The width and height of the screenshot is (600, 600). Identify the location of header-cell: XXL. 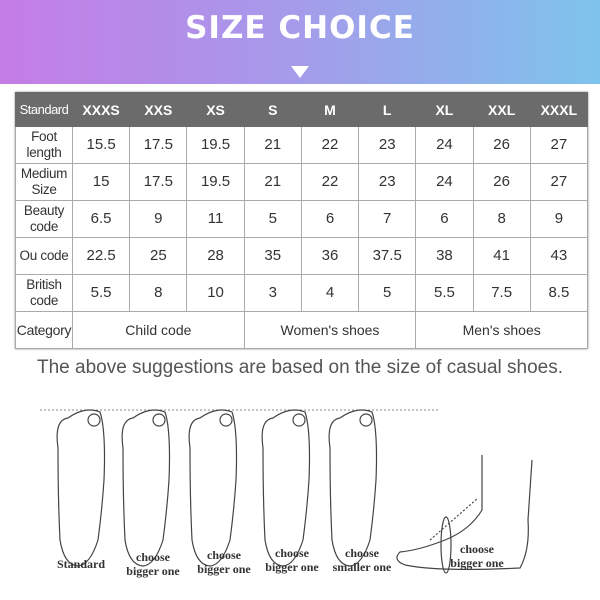
(501, 109).